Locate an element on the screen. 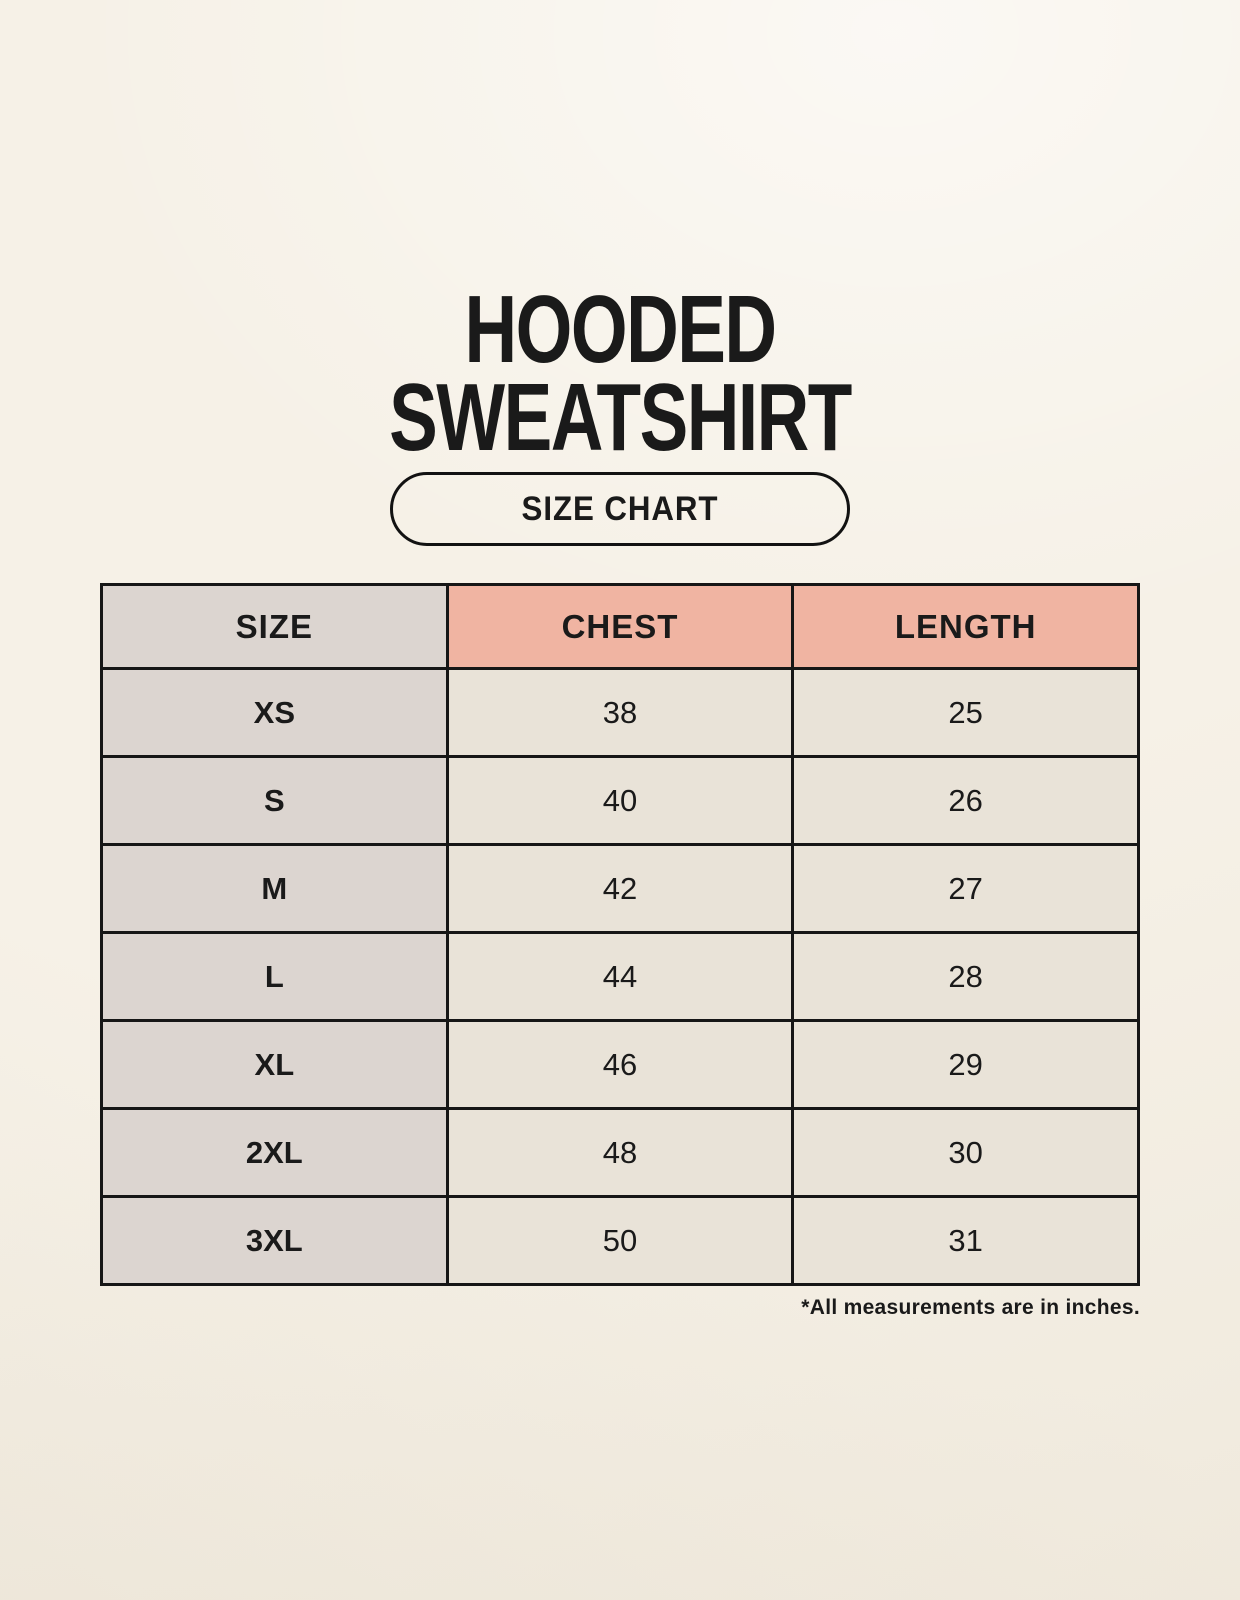 Image resolution: width=1240 pixels, height=1600 pixels. header-cell-chest: CHEST is located at coordinates (620, 626).